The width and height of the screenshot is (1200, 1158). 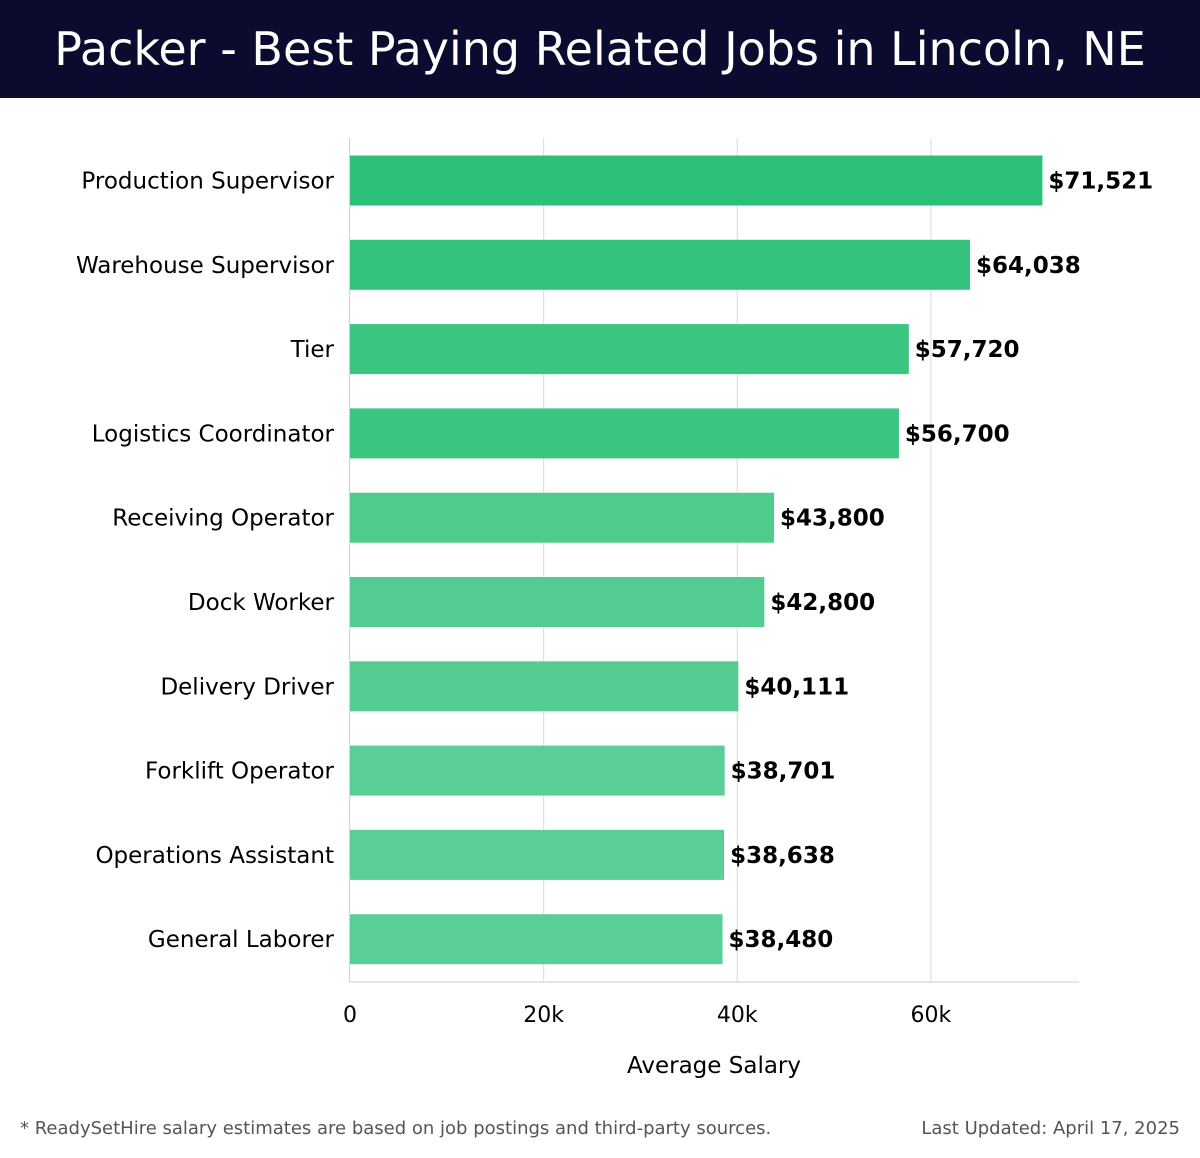 What do you see at coordinates (647, 1015) in the screenshot?
I see `x-axis-ticks: 0 20k 40k 60k` at bounding box center [647, 1015].